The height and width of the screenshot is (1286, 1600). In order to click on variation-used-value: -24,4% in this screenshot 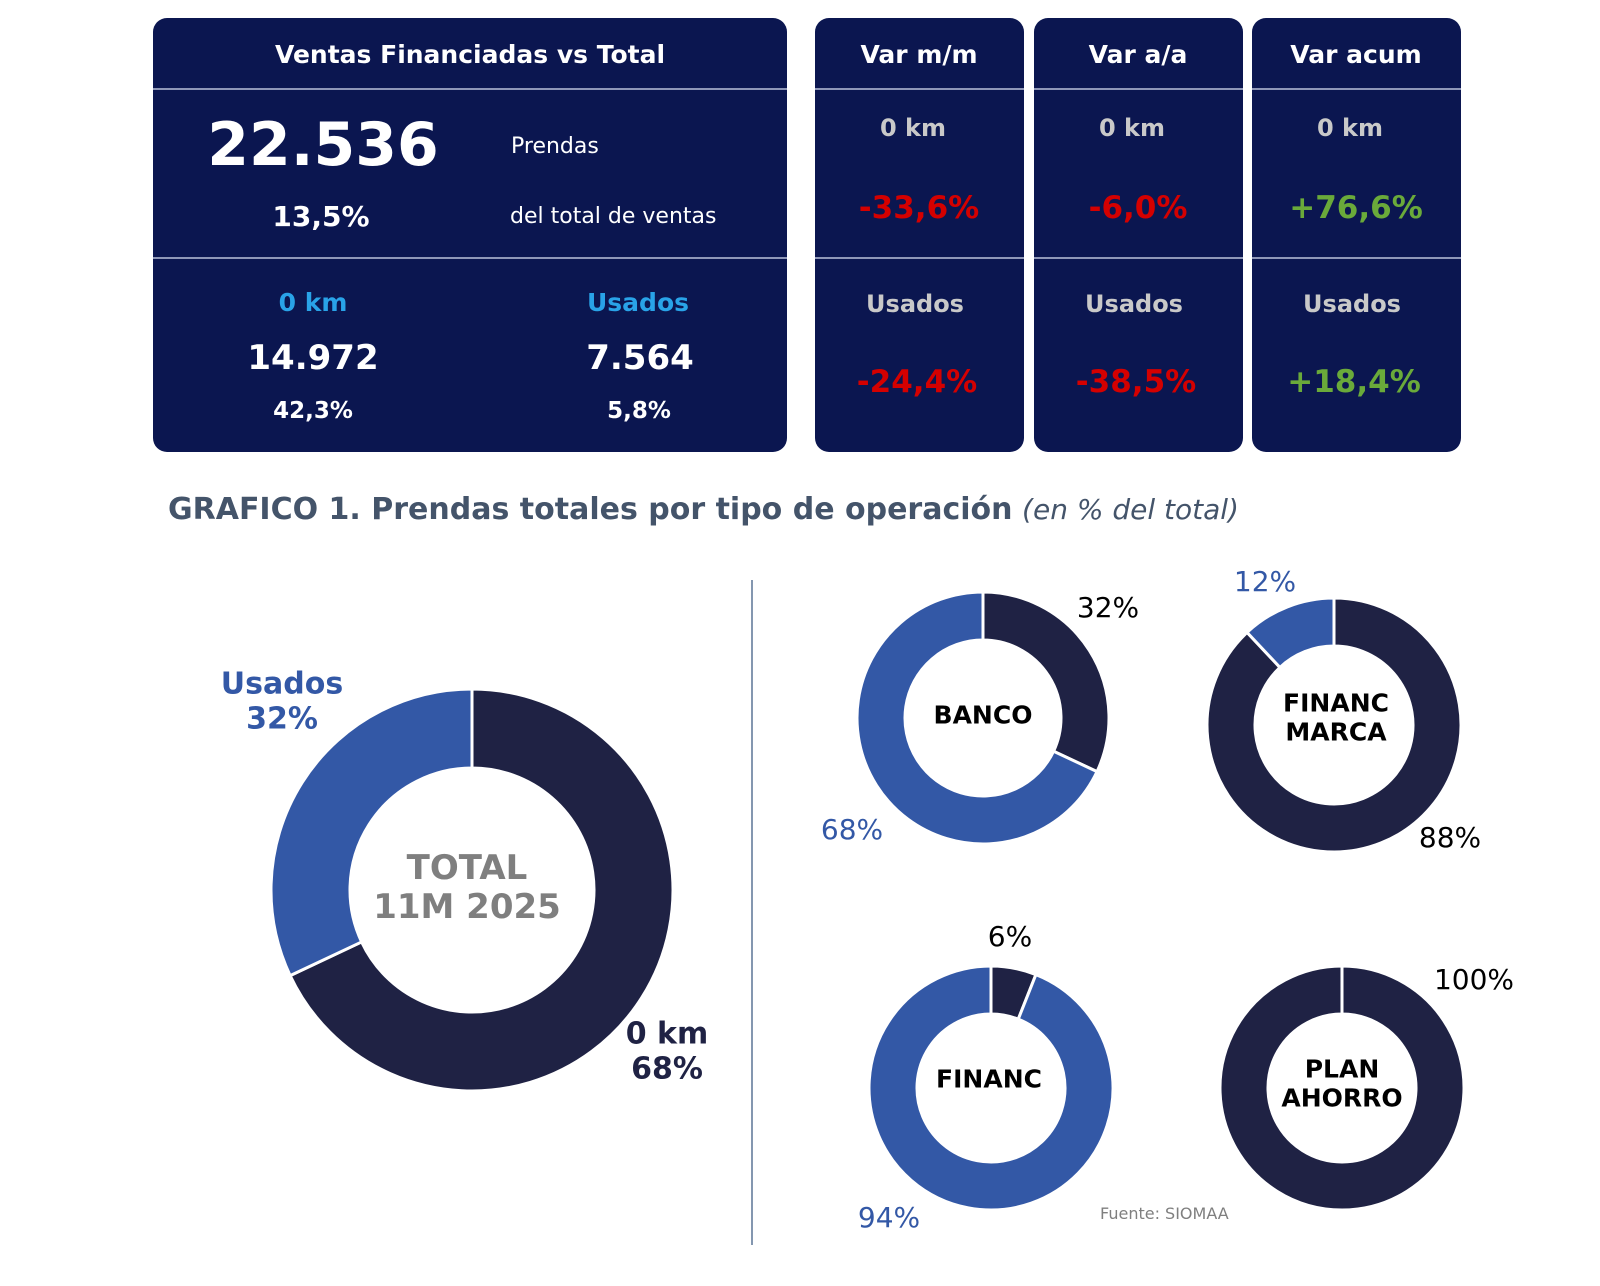, I will do `click(917, 382)`.